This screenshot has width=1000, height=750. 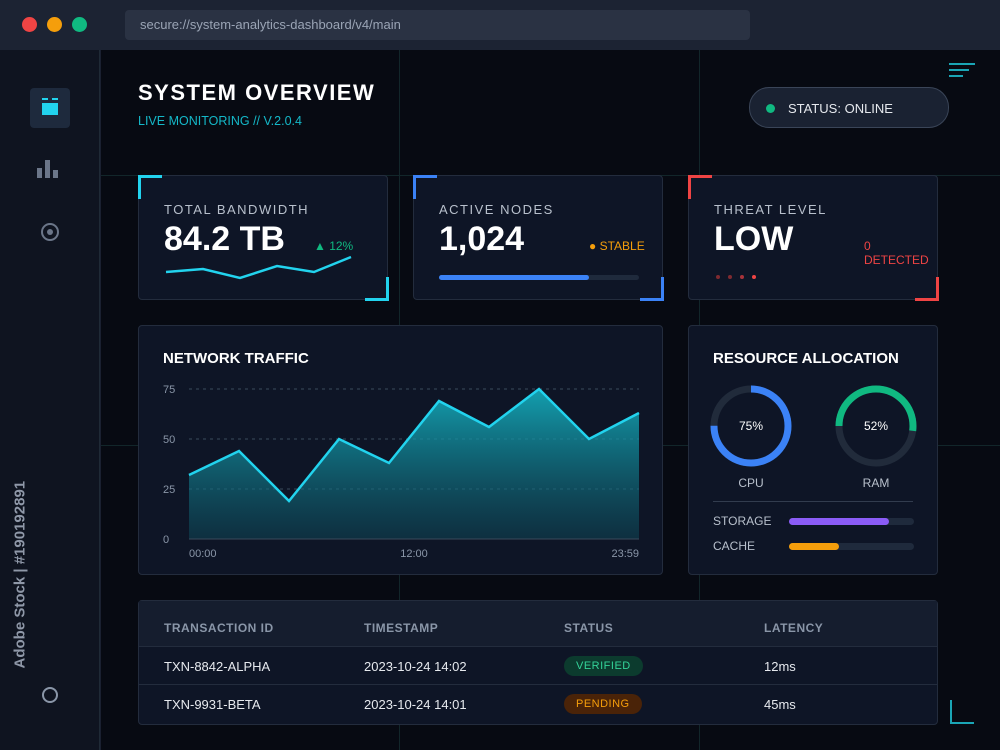 I want to click on storage-label: STORAGE, so click(x=742, y=521).